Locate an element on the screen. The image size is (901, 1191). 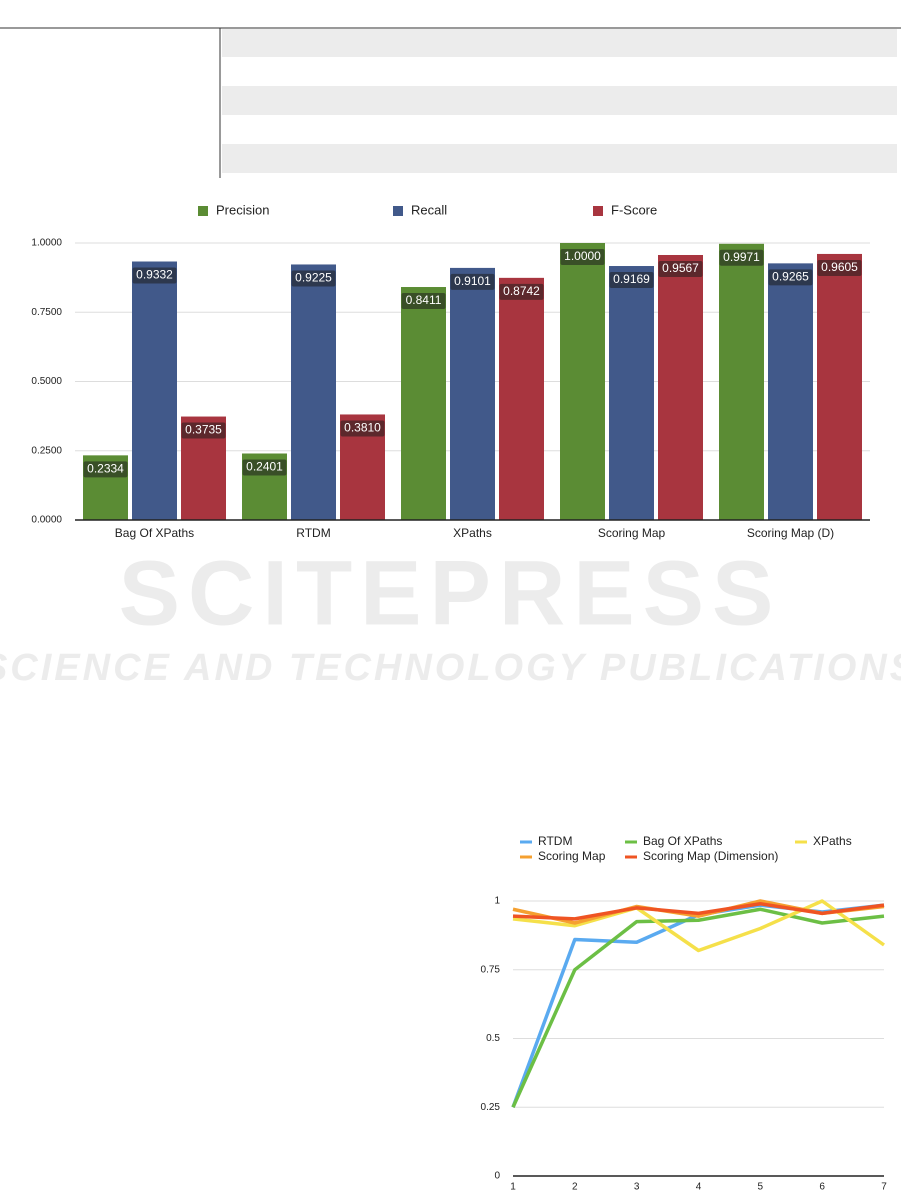
x-tick-label: 1 is located at coordinates (513, 1186).